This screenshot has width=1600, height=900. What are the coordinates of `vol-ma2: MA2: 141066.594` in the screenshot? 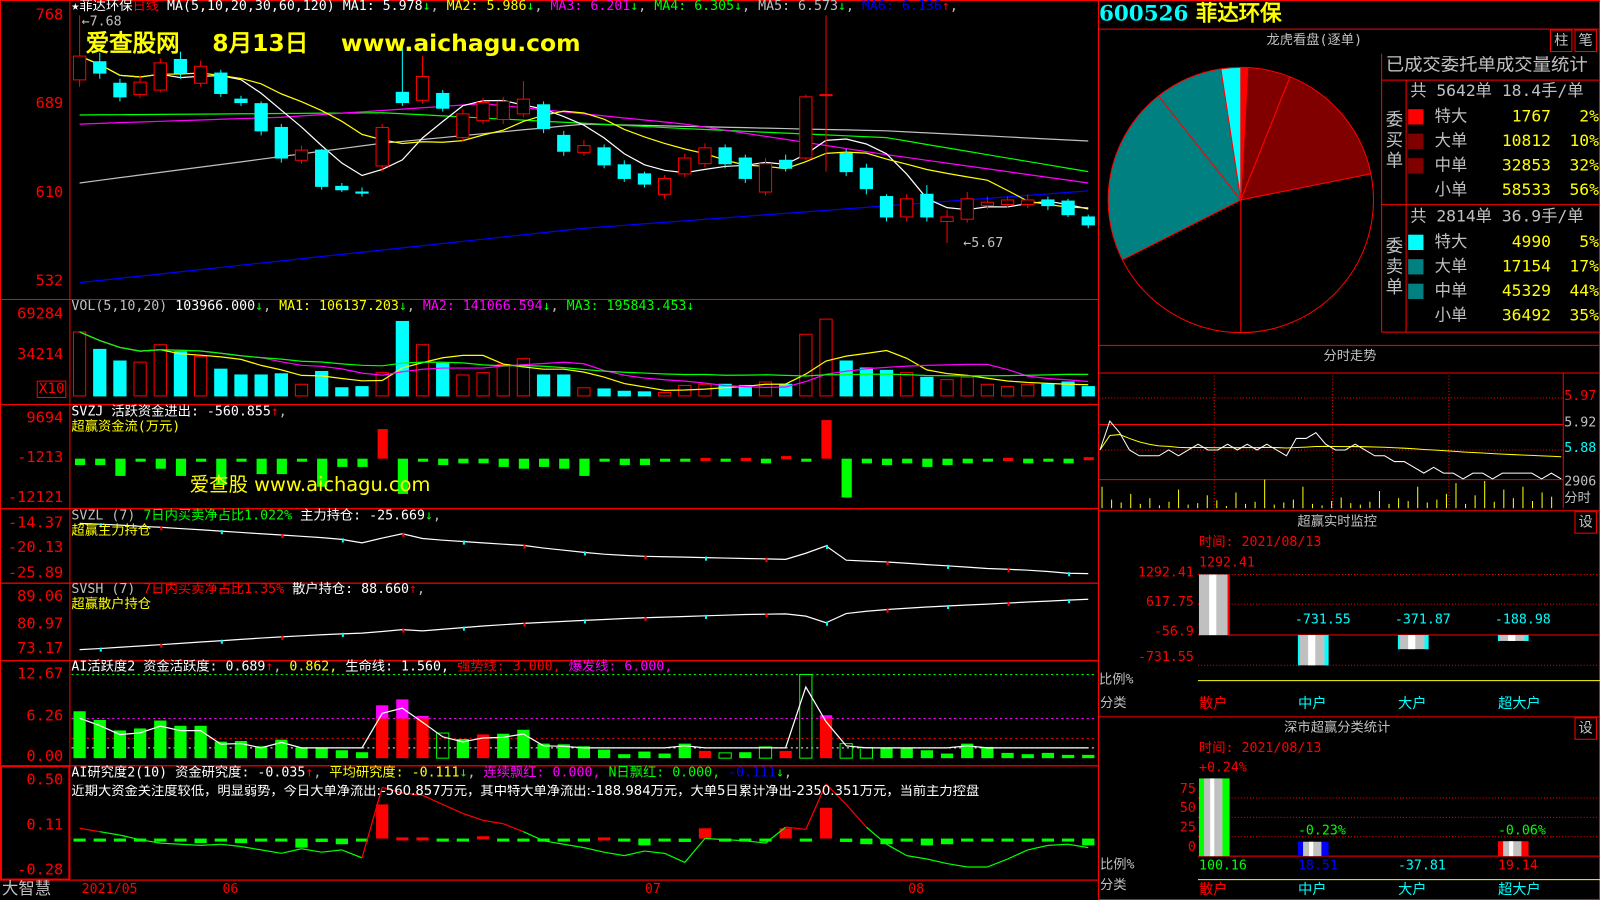 It's located at (482, 306).